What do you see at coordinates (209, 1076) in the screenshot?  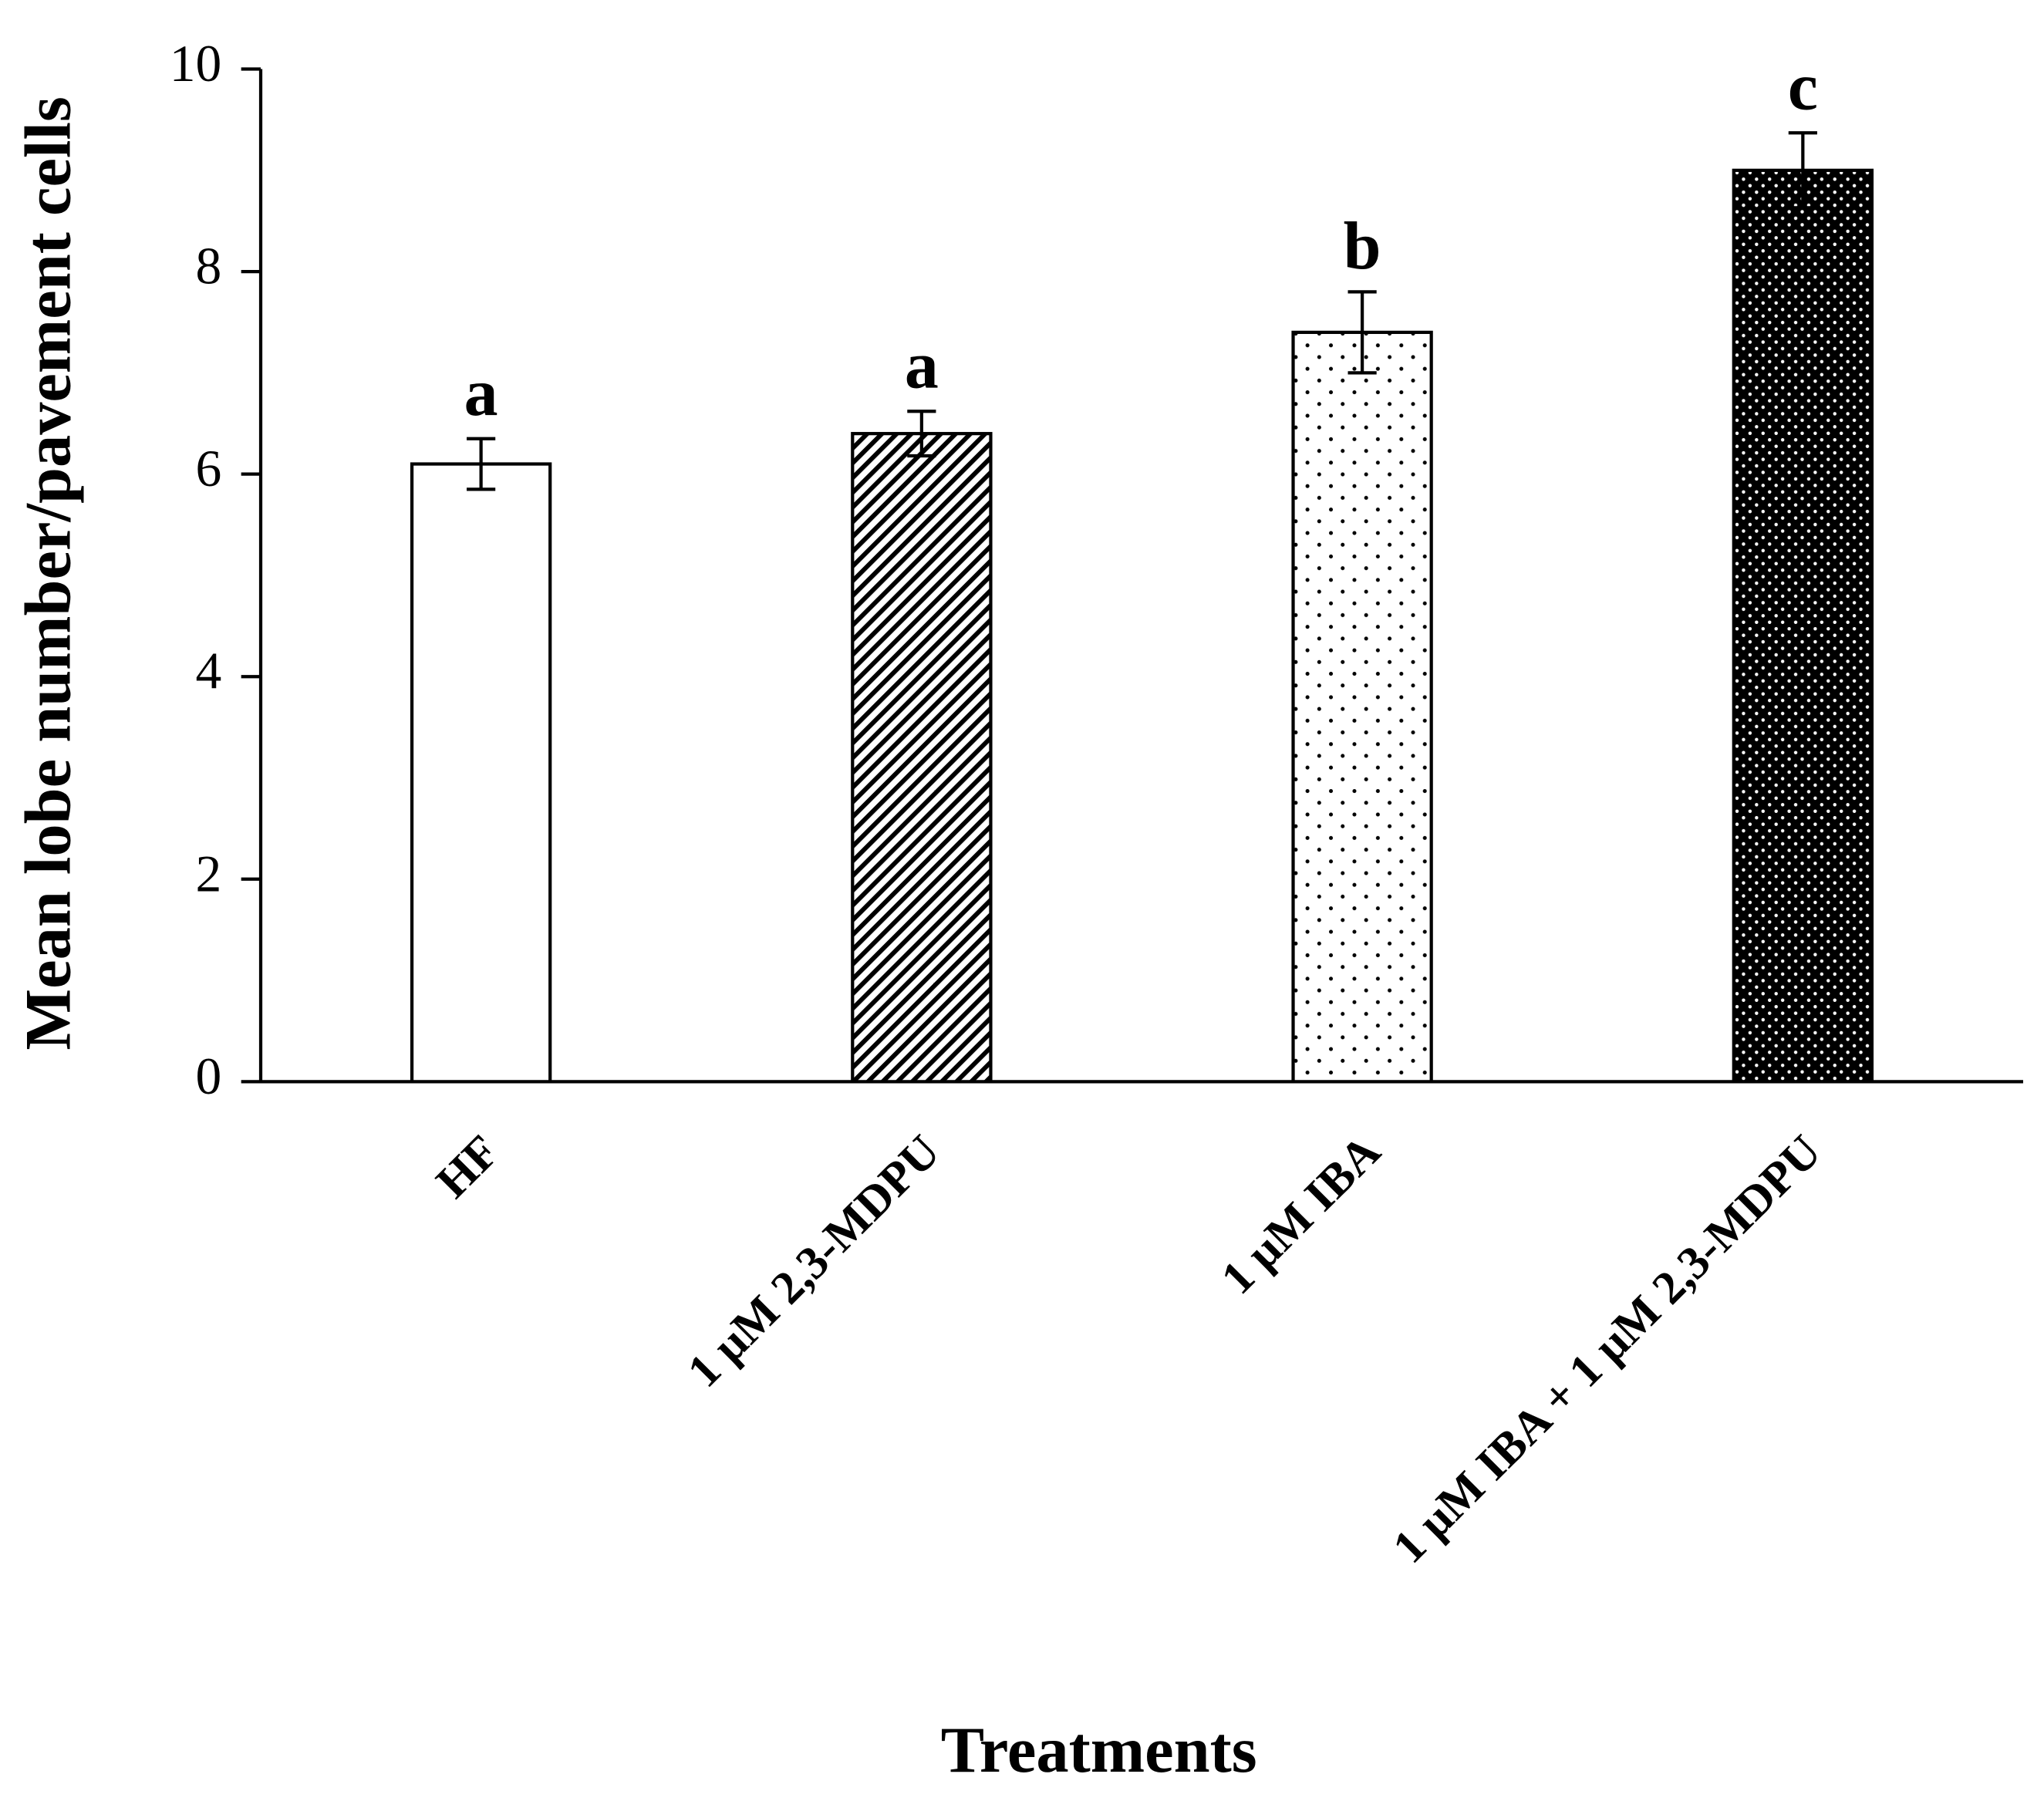 I see `y-tick-label: 0` at bounding box center [209, 1076].